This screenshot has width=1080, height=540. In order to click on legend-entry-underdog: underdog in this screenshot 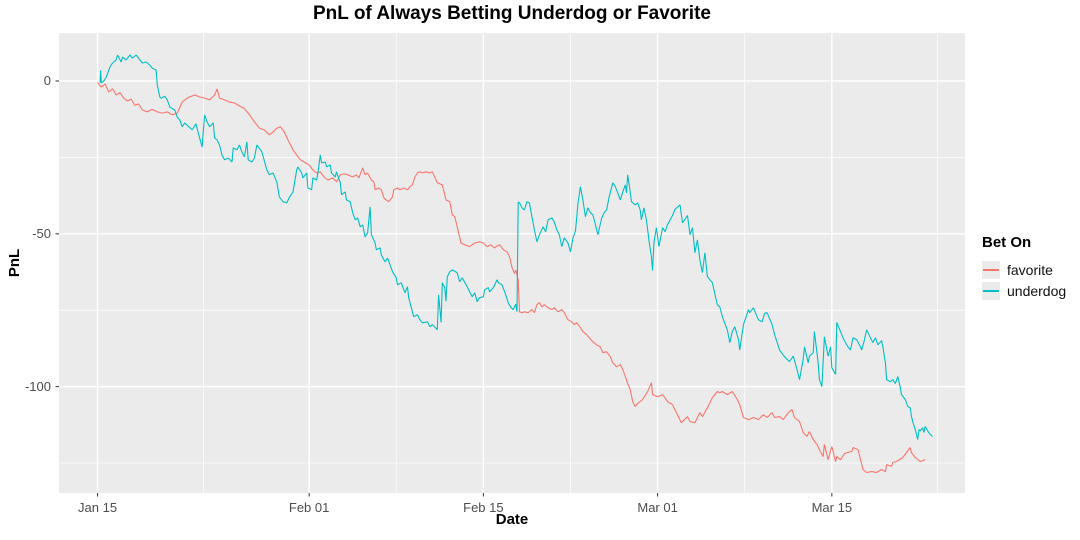, I will do `click(1024, 291)`.